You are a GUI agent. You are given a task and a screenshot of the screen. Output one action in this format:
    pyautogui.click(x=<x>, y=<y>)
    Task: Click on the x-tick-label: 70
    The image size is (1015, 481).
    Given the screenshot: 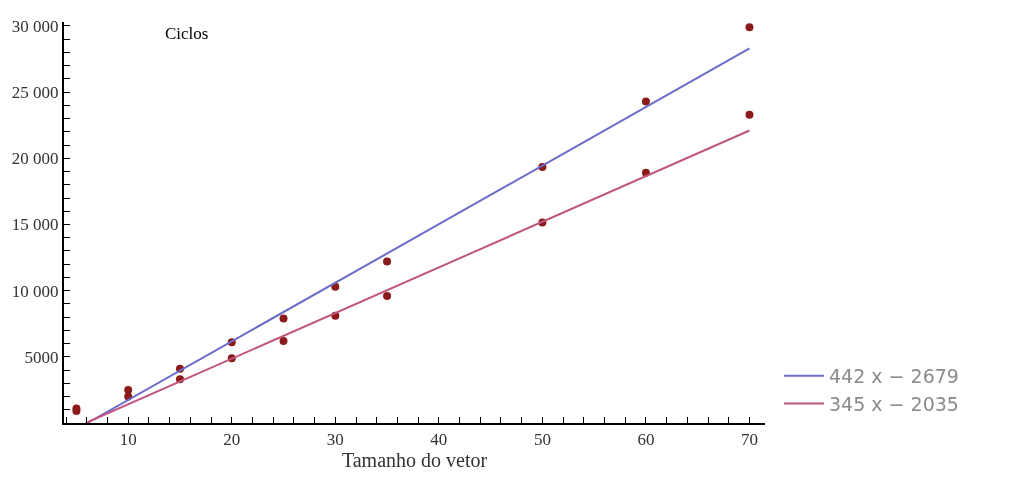 What is the action you would take?
    pyautogui.click(x=749, y=440)
    